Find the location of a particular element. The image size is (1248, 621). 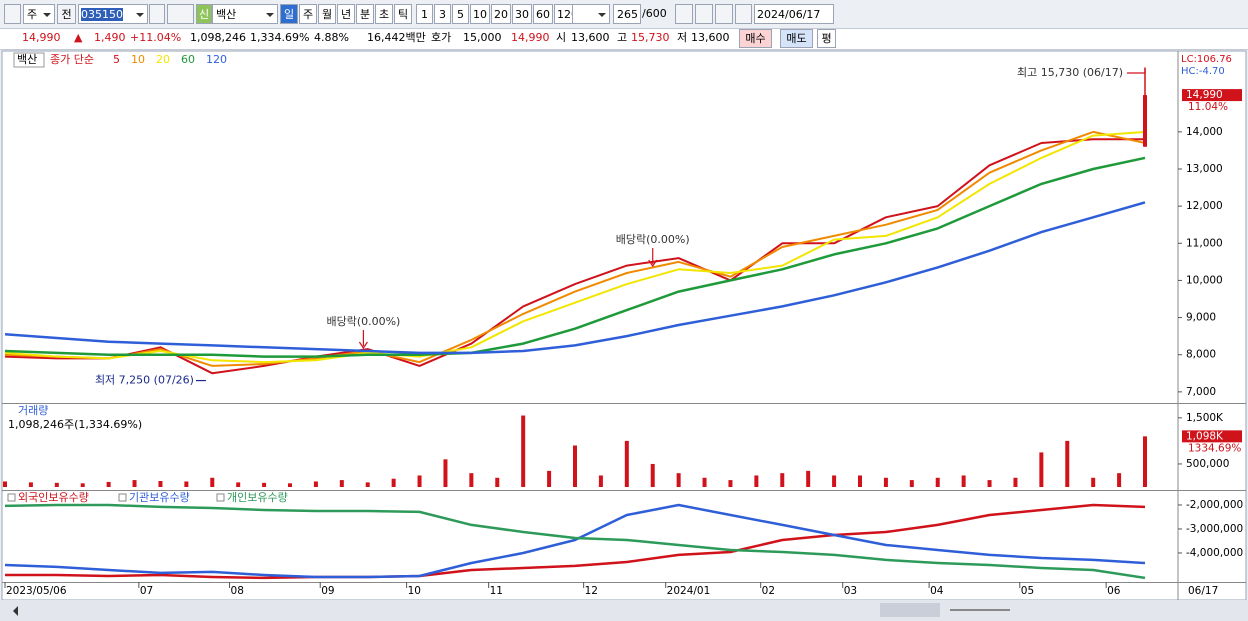

interval-button: 5 is located at coordinates (460, 14).